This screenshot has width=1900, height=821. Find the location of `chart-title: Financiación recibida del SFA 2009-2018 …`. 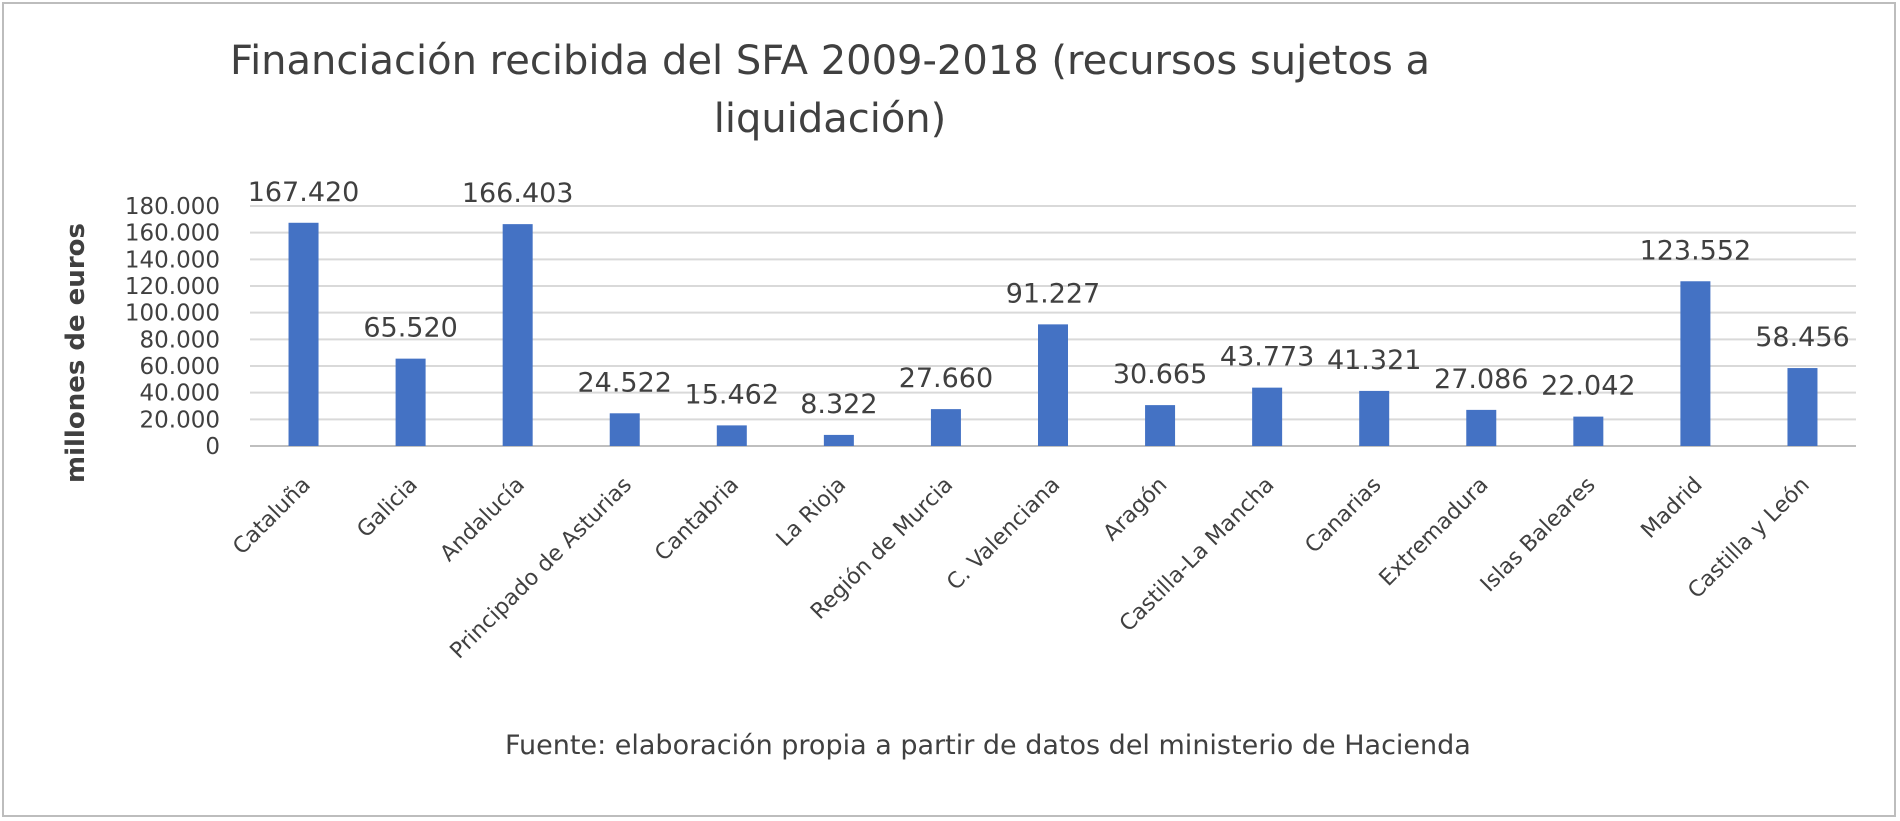

chart-title: Financiación recibida del SFA 2009-2018 … is located at coordinates (830, 90).